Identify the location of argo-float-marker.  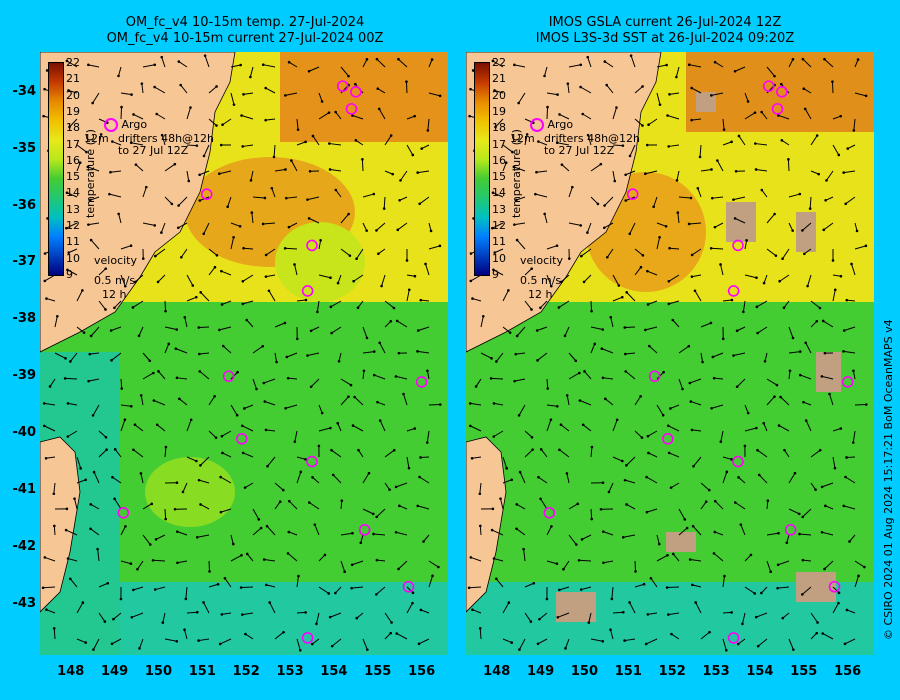
(738, 245).